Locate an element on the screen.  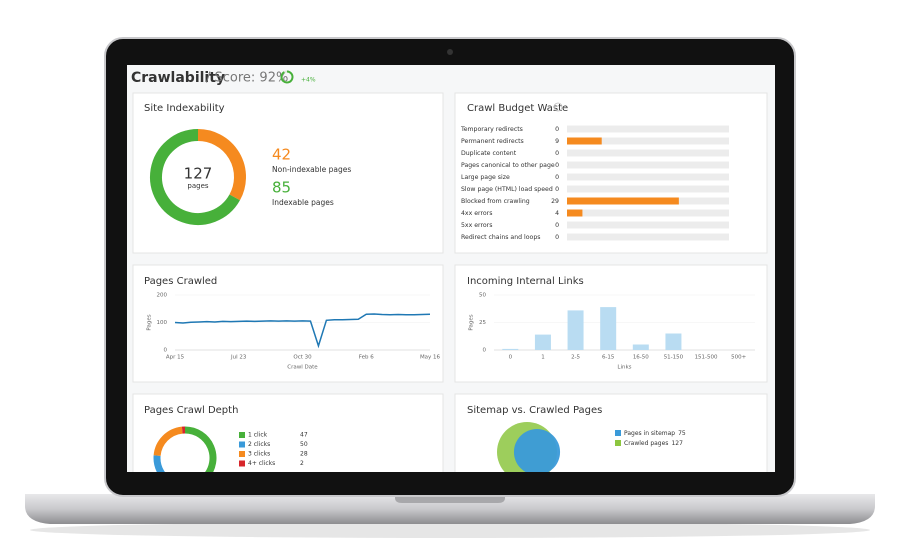
stat-value: 85 is located at coordinates (281, 188).